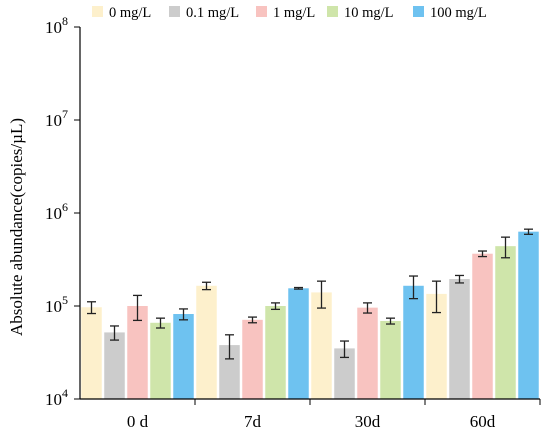 This screenshot has width=550, height=436. What do you see at coordinates (458, 13) in the screenshot?
I see `legend-label: 100 mg/L` at bounding box center [458, 13].